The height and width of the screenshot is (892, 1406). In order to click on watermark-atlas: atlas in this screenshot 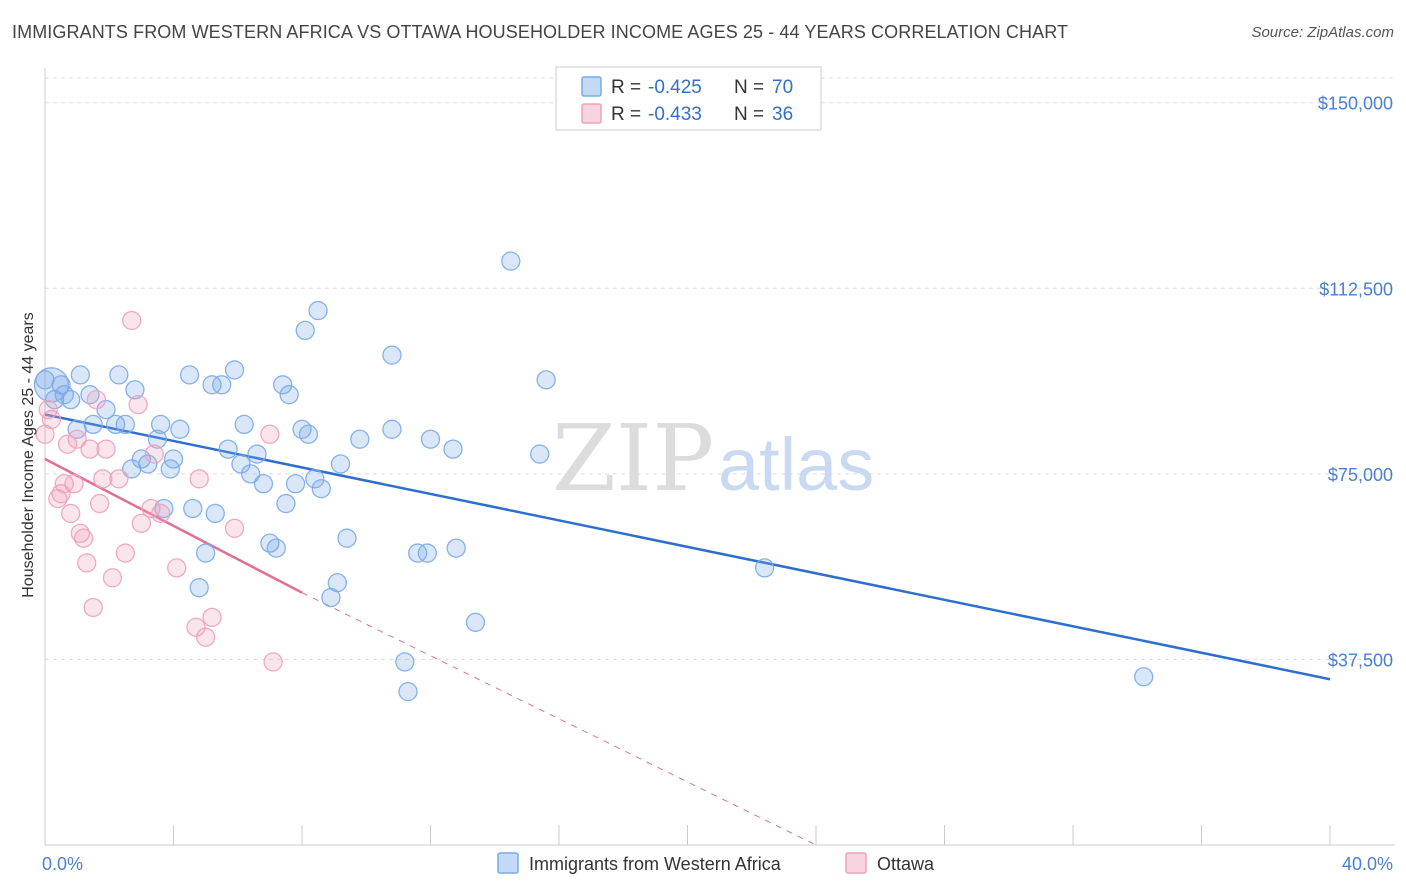, I will do `click(796, 464)`.